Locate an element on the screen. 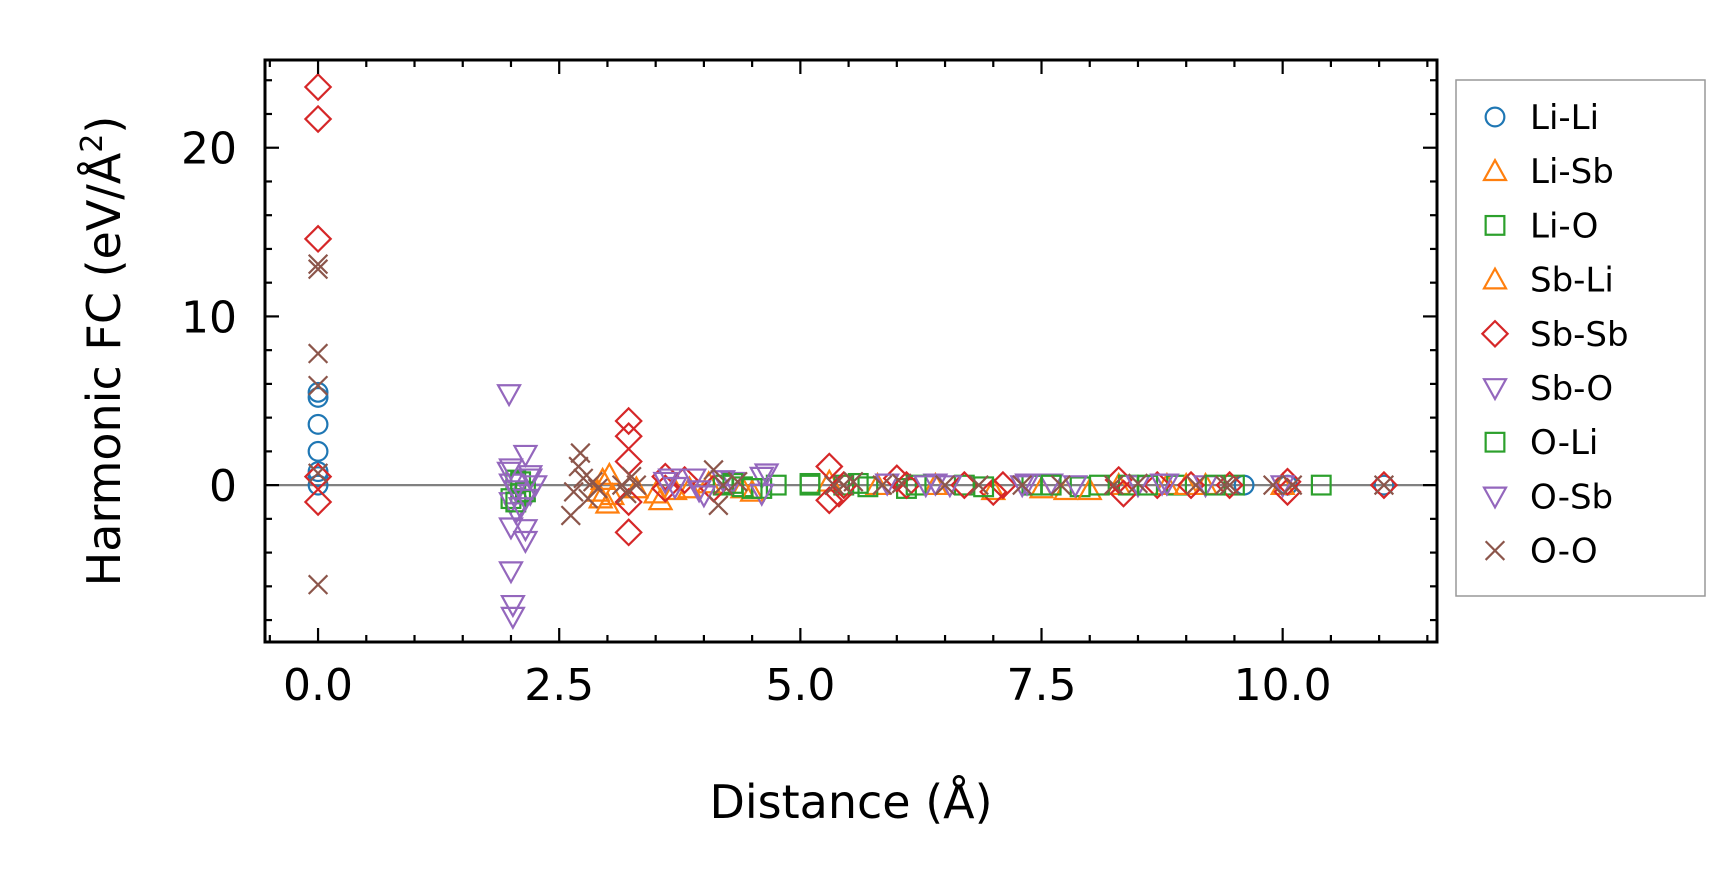  x-tick-label: 5.0 is located at coordinates (800, 685).